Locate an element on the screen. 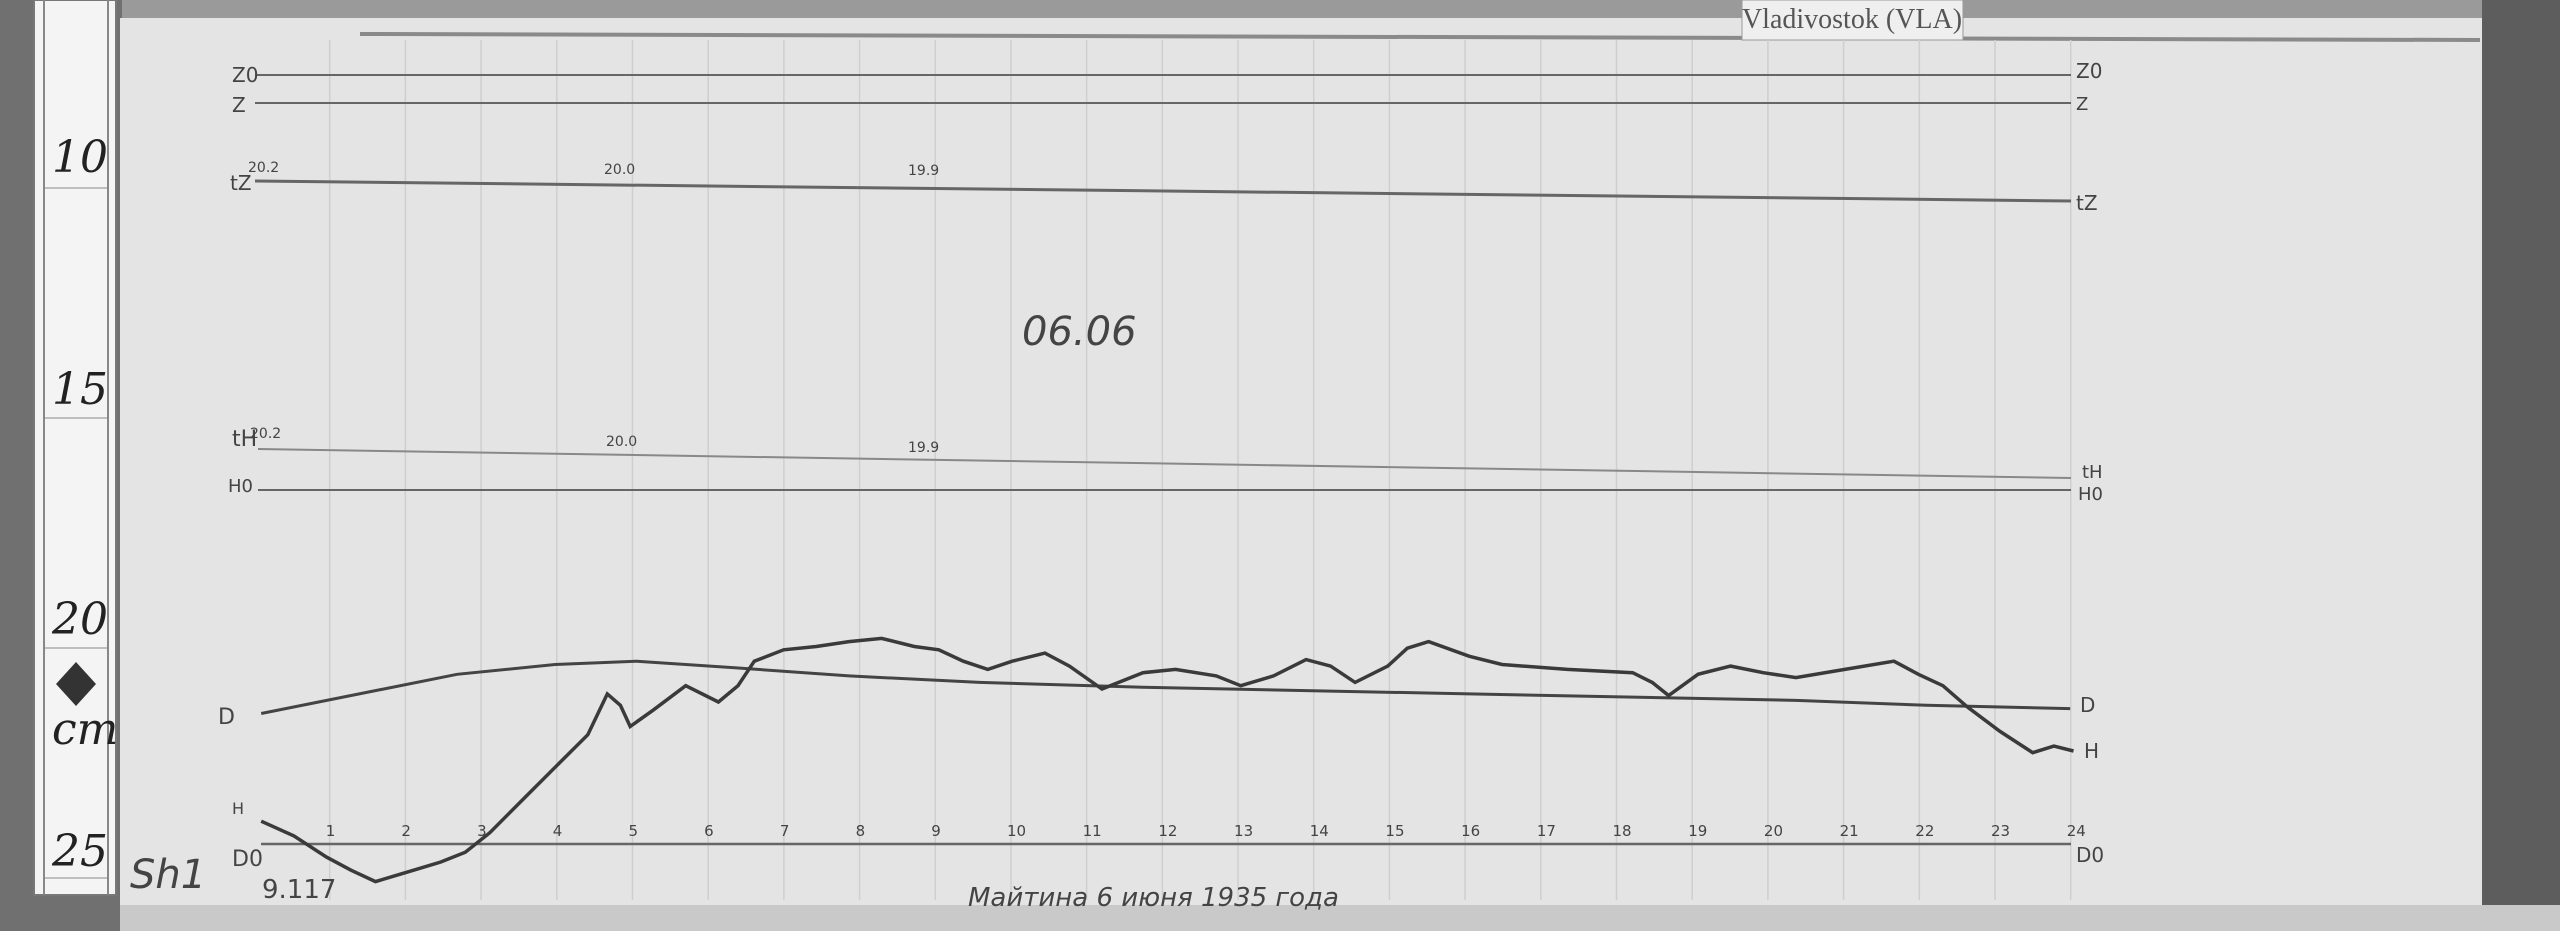 The width and height of the screenshot is (2560, 931). temp-reading-3: 19.9 is located at coordinates (923, 171).